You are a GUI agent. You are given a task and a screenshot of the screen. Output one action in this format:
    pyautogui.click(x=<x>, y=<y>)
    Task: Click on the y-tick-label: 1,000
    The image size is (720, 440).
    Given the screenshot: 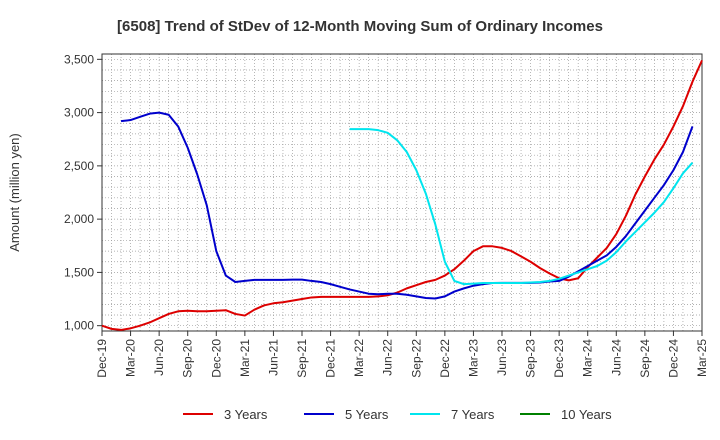 What is the action you would take?
    pyautogui.click(x=79, y=326)
    